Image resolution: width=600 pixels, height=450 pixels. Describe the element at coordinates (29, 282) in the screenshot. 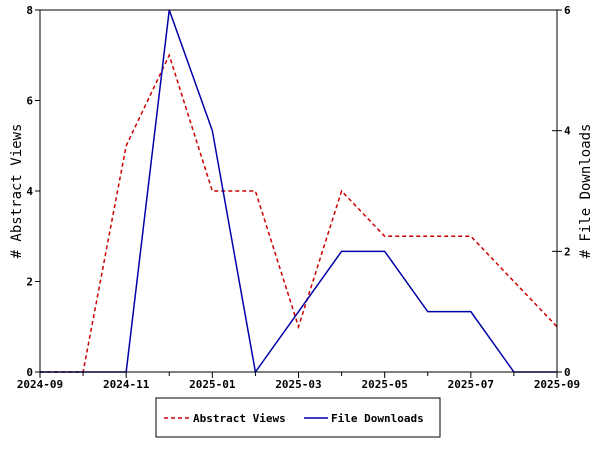

I see `left-y-tick-label: 2` at that location.